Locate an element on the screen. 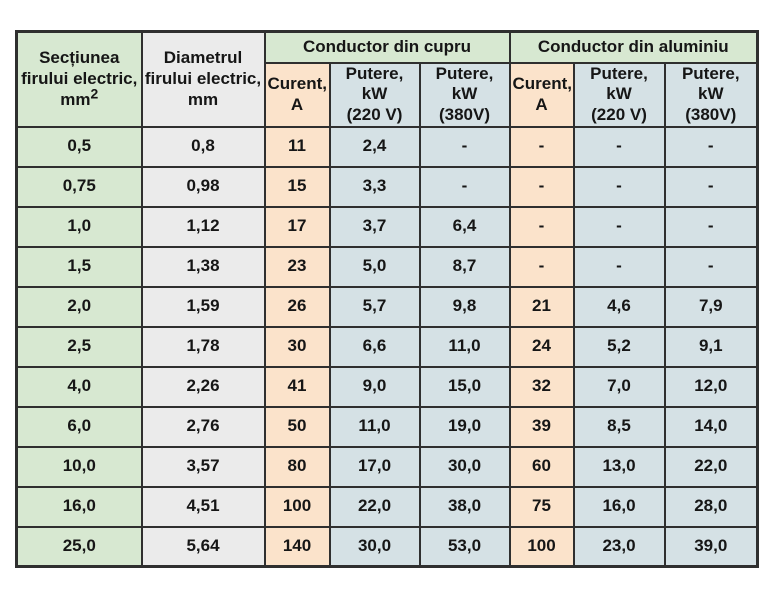 This screenshot has height=594, width=768. cell-diameter: 2,26 is located at coordinates (203, 386).